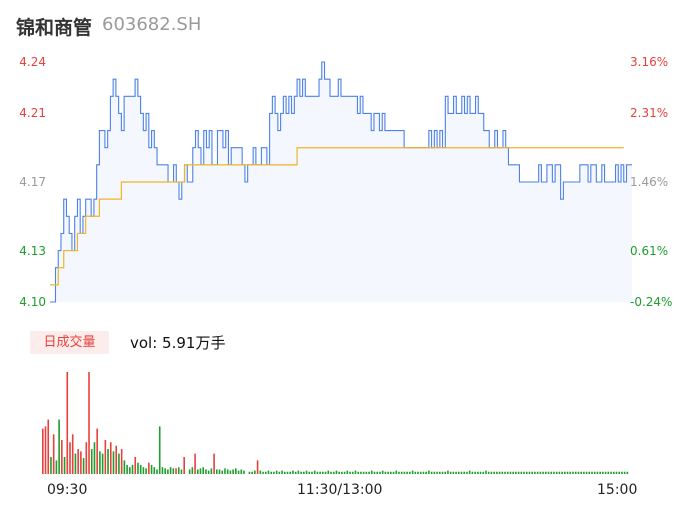  Describe the element at coordinates (32, 250) in the screenshot. I see `y-tick-left: 4.13` at that location.